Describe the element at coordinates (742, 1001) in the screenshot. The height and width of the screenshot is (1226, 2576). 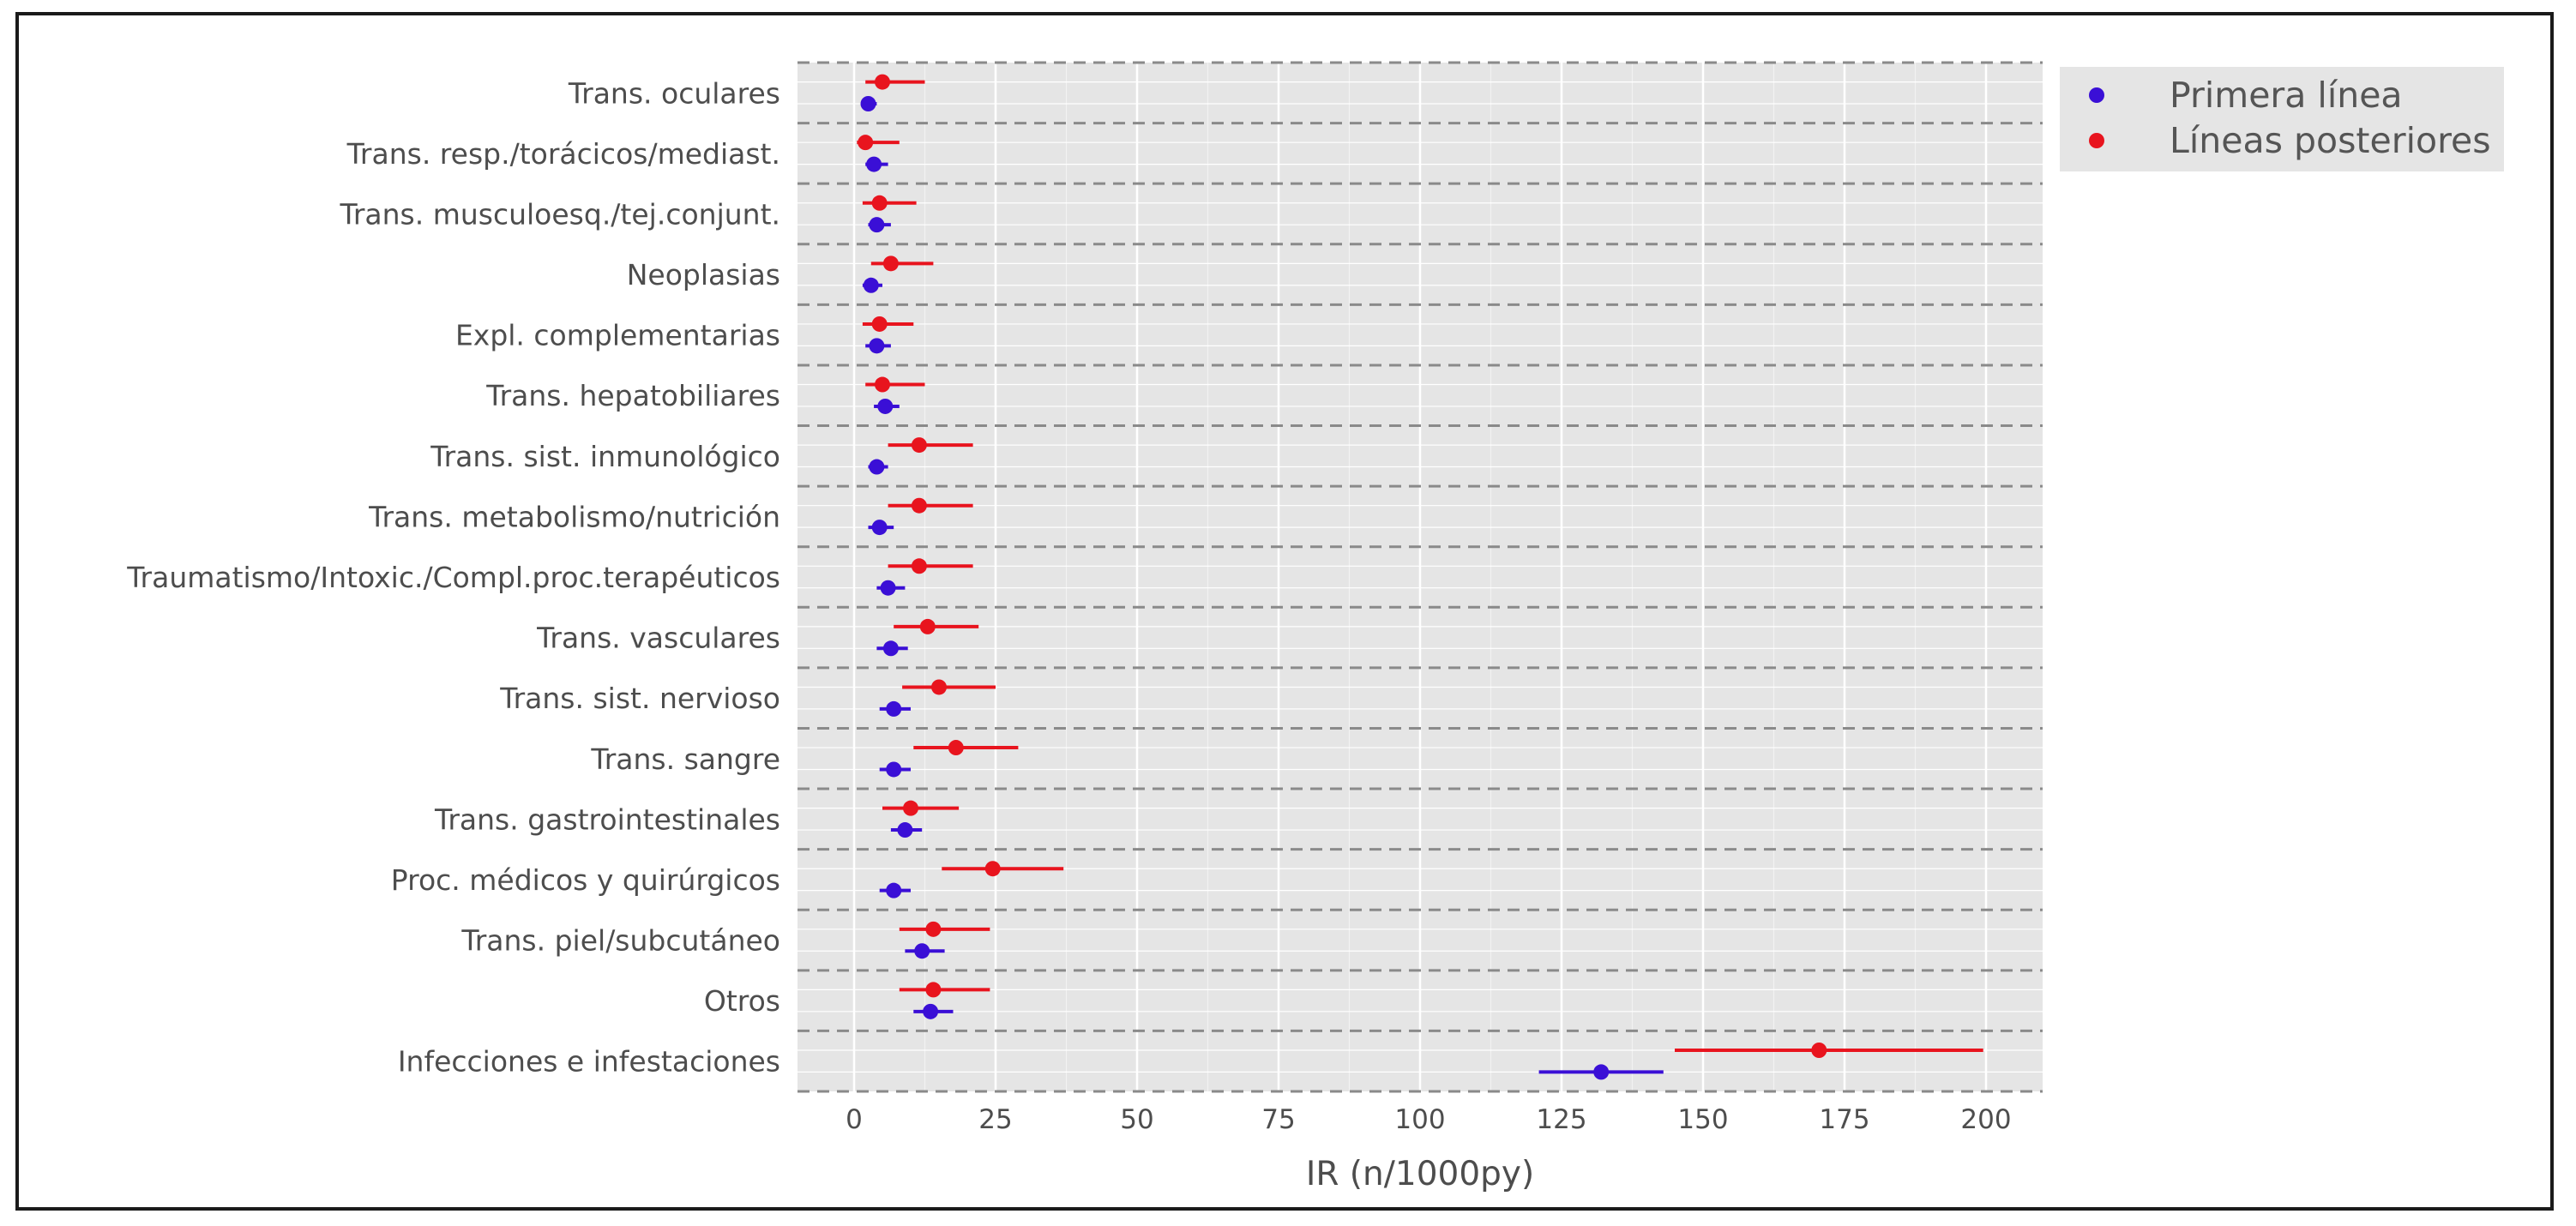
I see `category-label: Otros` at that location.